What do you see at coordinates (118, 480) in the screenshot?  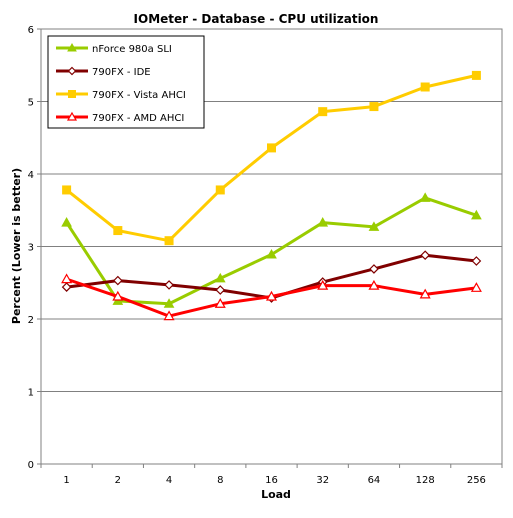 I see `x-tick-label: 2` at bounding box center [118, 480].